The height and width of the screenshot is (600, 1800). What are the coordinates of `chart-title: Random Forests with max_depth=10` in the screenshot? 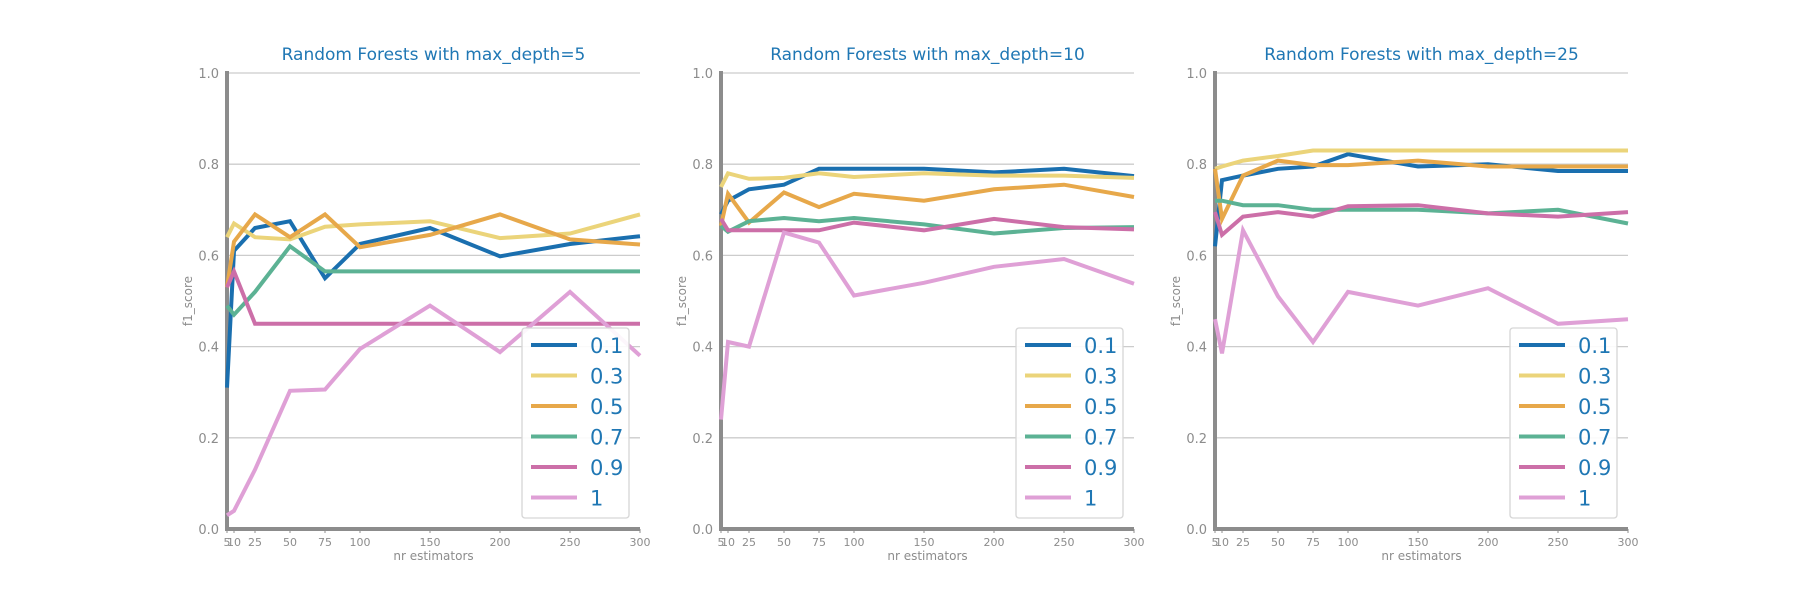 It's located at (927, 55).